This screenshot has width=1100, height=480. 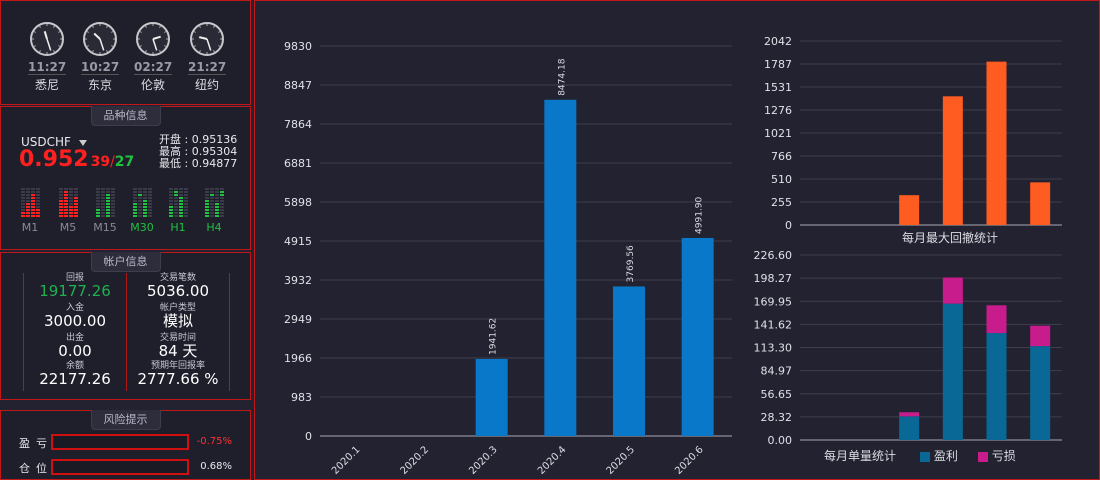 What do you see at coordinates (125, 420) in the screenshot?
I see `risk-panel-title: 风险提示` at bounding box center [125, 420].